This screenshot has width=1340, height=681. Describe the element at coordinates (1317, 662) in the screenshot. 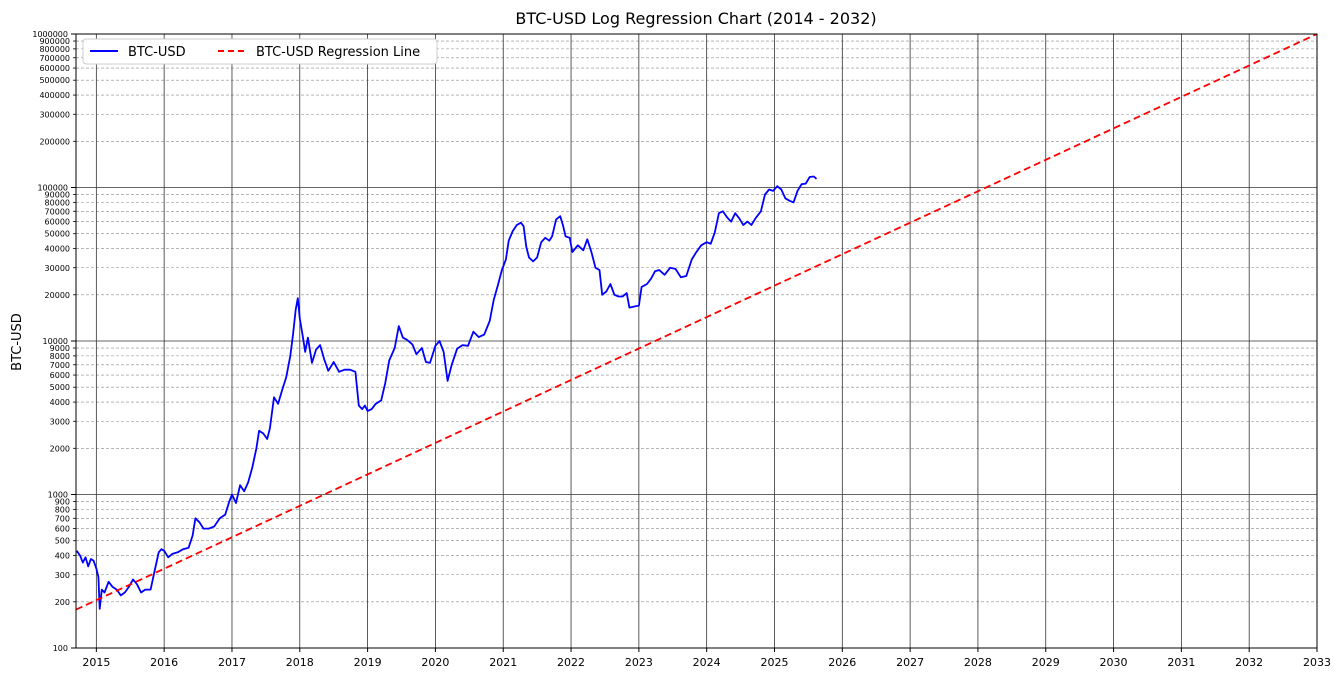

I see `x-tick-label: 2033` at that location.